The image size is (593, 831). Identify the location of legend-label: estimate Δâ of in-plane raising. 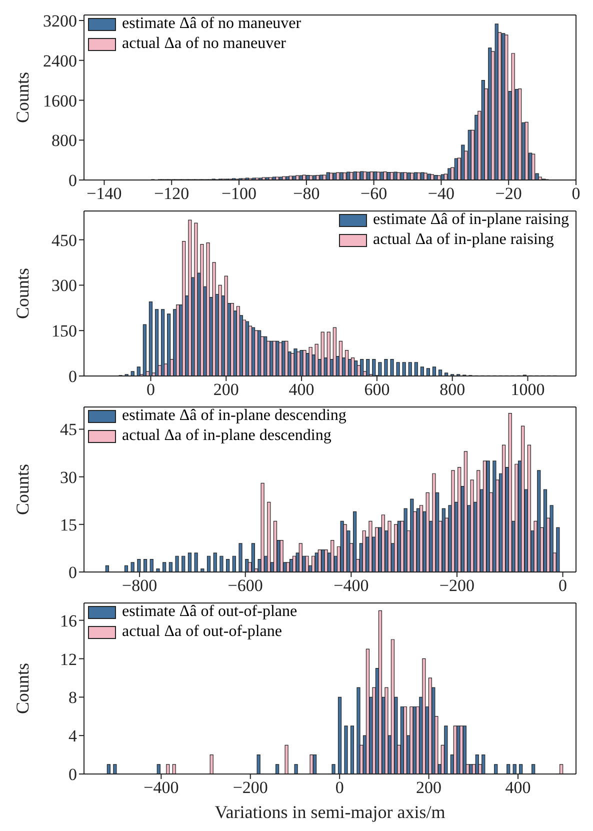
(471, 220).